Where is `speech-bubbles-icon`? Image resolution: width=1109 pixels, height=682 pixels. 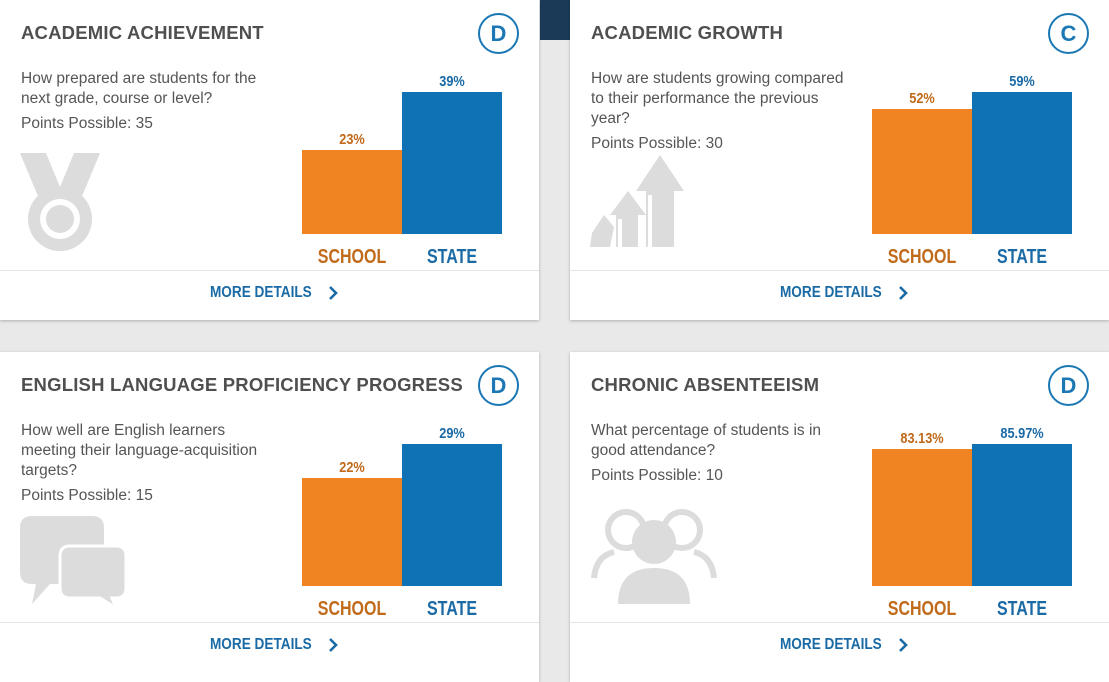 speech-bubbles-icon is located at coordinates (74, 564).